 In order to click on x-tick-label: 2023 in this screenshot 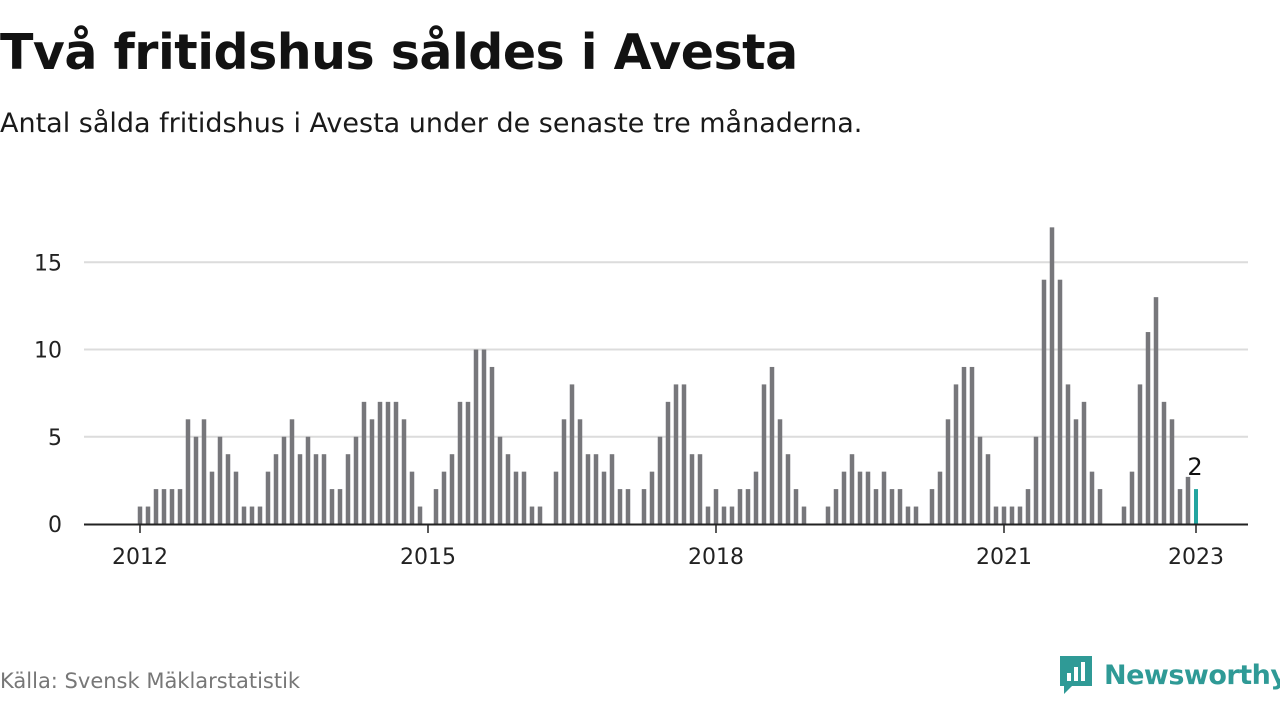, I will do `click(1196, 557)`.